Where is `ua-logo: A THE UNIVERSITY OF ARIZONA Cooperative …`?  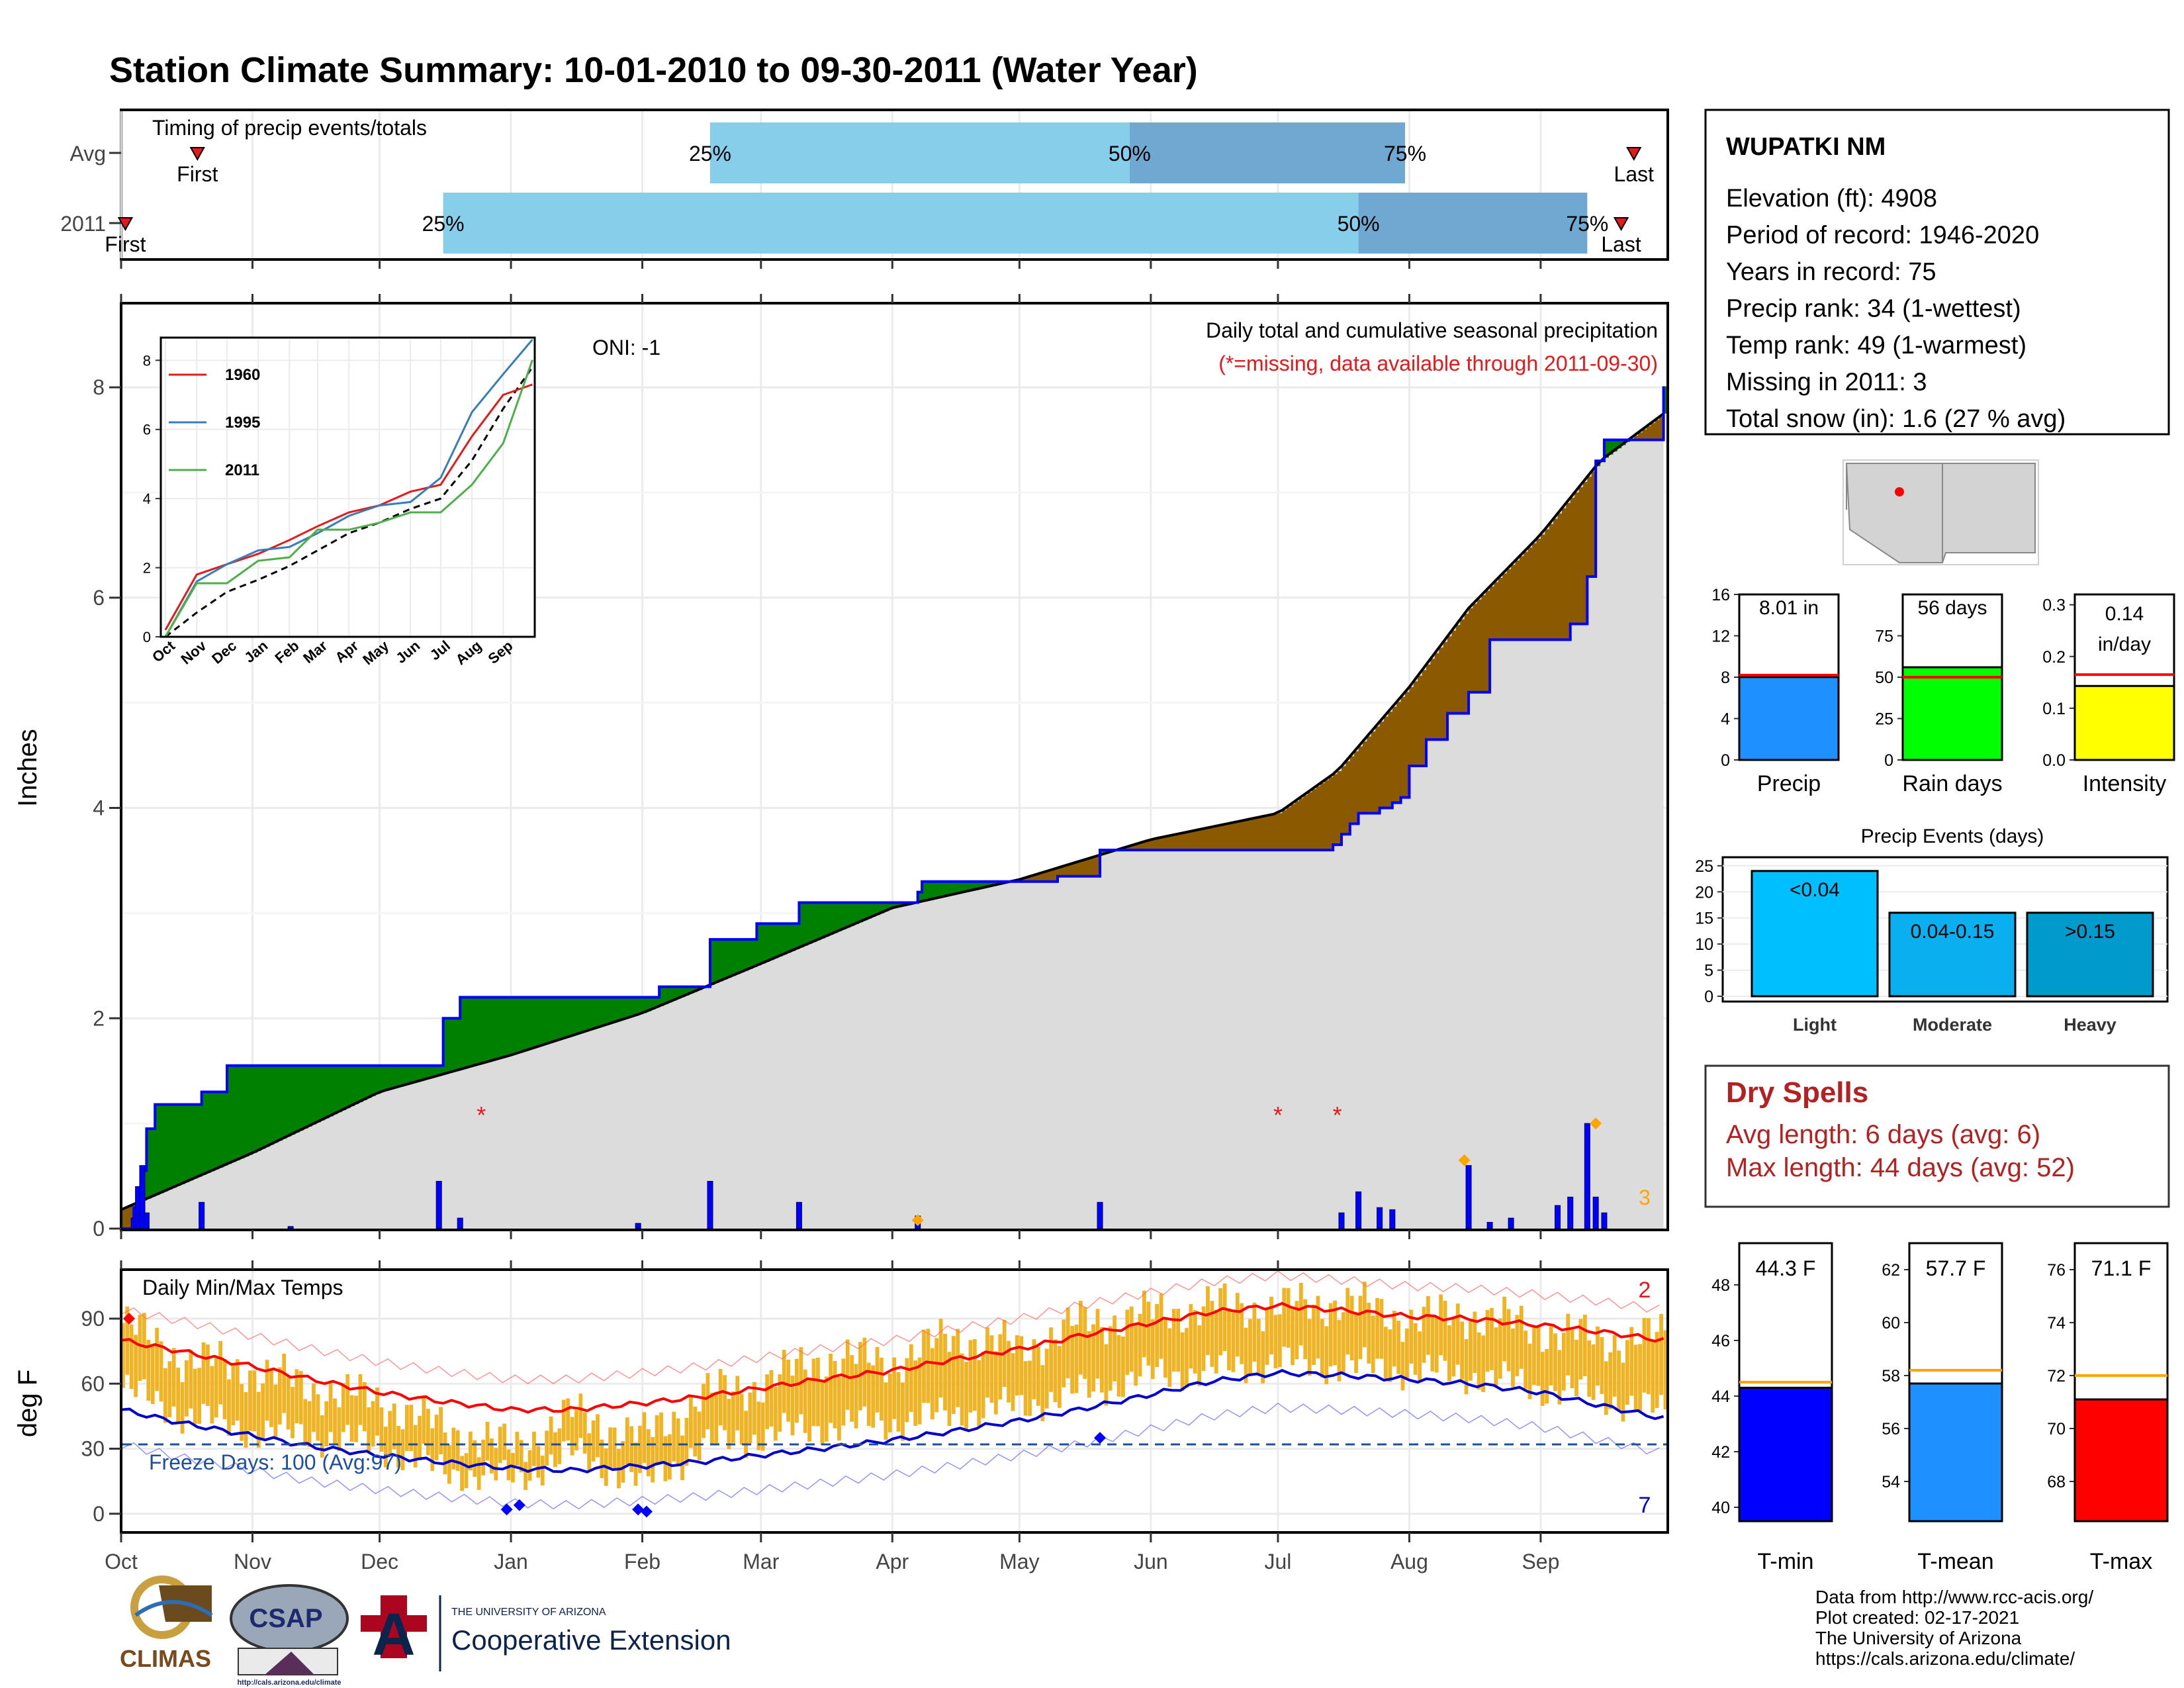
ua-logo: A THE UNIVERSITY OF ARIZONA Cooperative … is located at coordinates (546, 1633).